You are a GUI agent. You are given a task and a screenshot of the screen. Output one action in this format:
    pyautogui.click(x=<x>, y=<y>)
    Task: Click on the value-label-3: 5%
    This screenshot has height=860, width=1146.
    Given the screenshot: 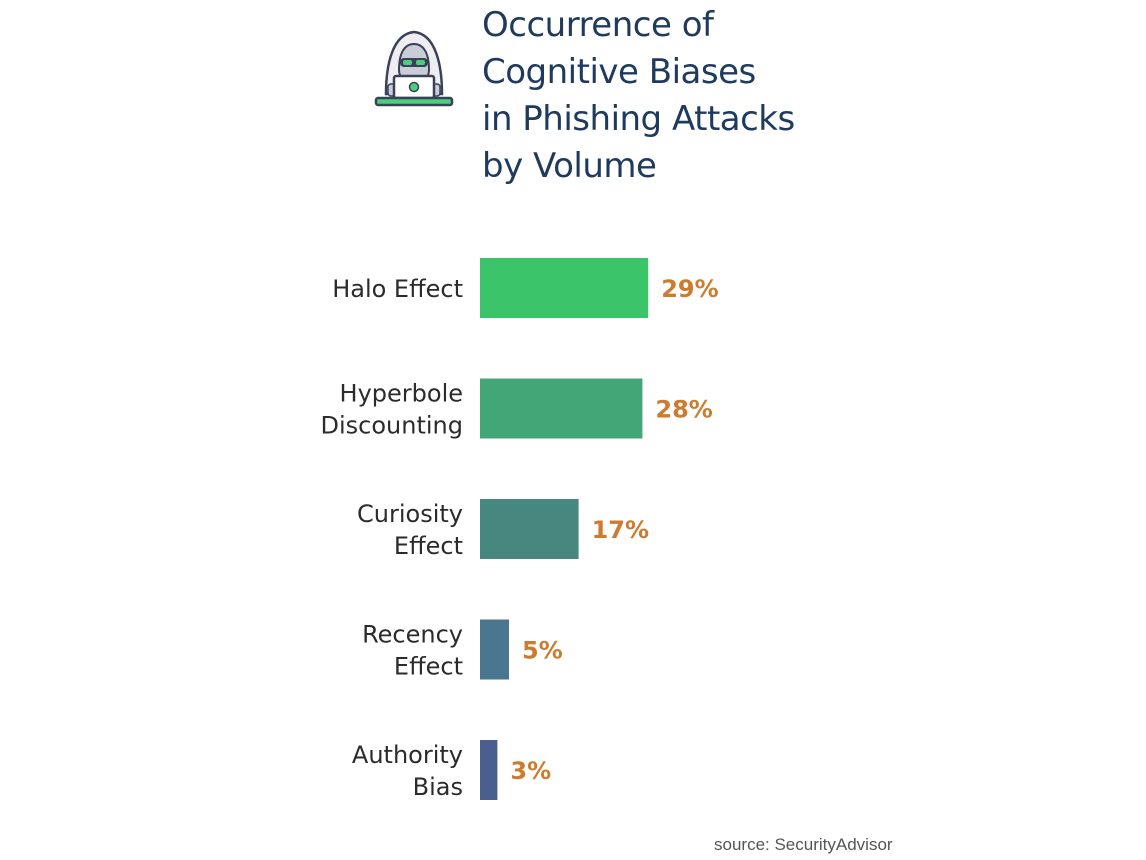 What is the action you would take?
    pyautogui.click(x=542, y=651)
    